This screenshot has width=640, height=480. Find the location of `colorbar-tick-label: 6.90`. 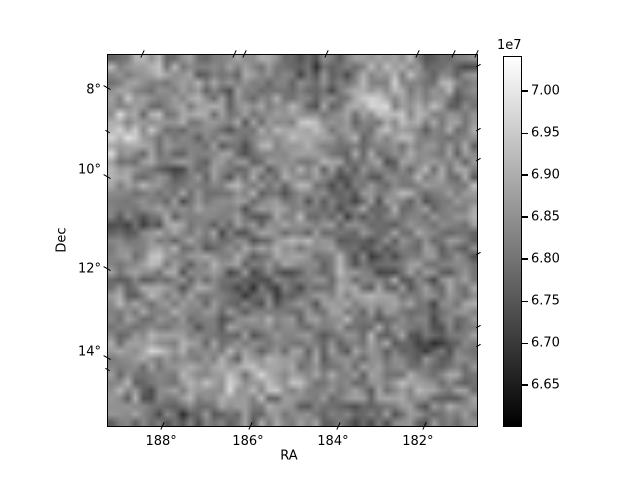

colorbar-tick-label: 6.90 is located at coordinates (545, 175).